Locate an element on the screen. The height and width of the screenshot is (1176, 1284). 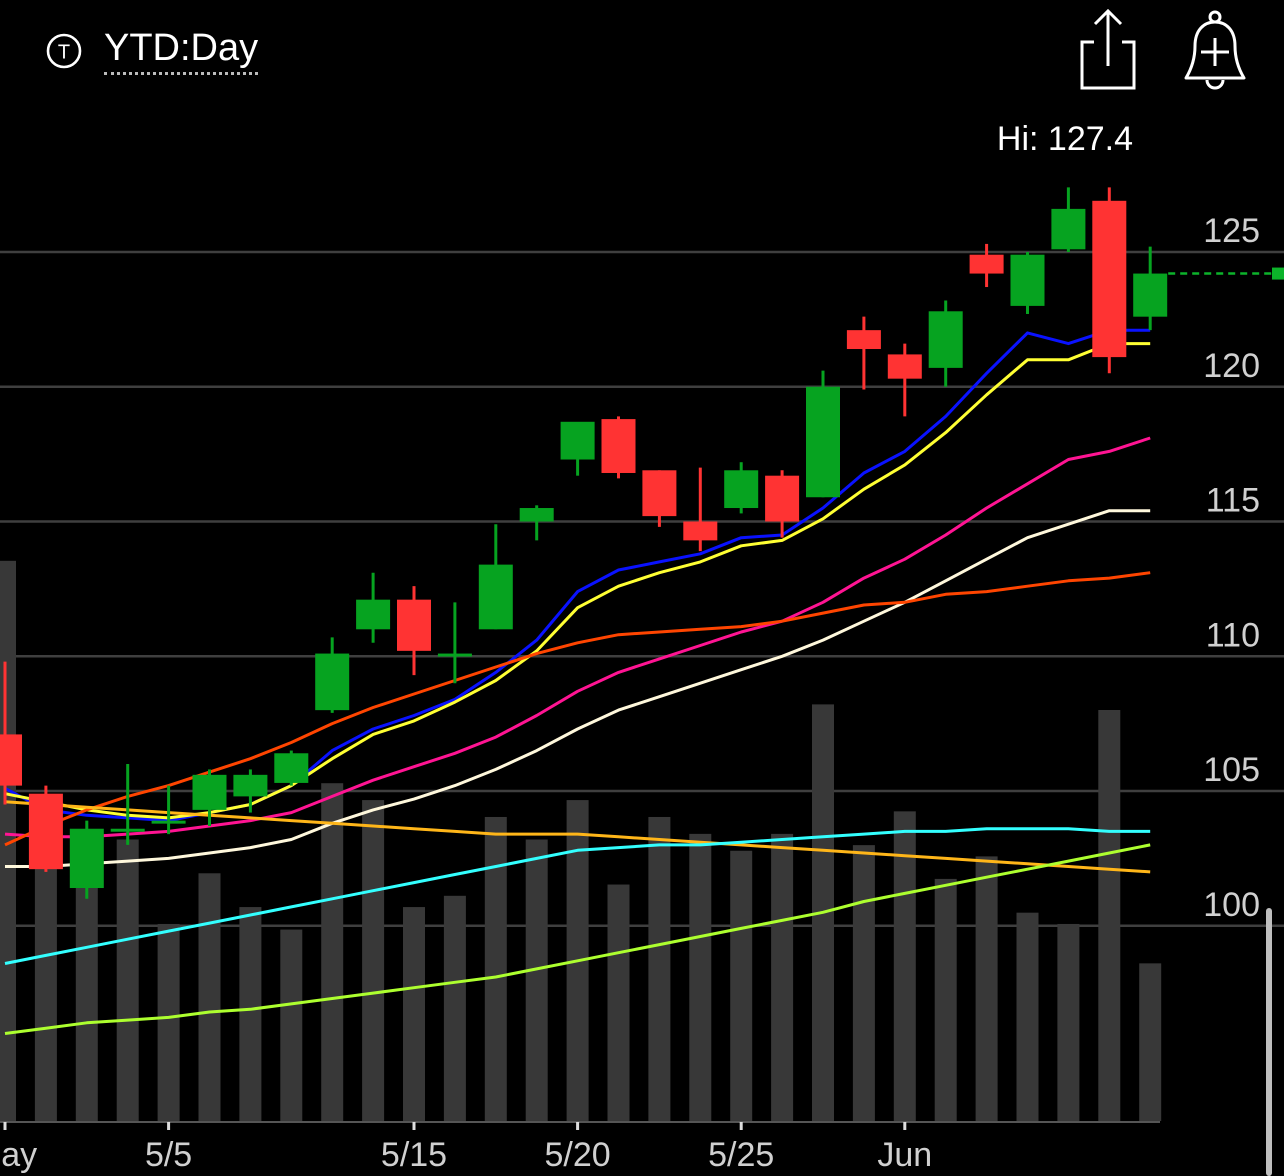
chart-header: T YTD:Day is located at coordinates (642, 55).